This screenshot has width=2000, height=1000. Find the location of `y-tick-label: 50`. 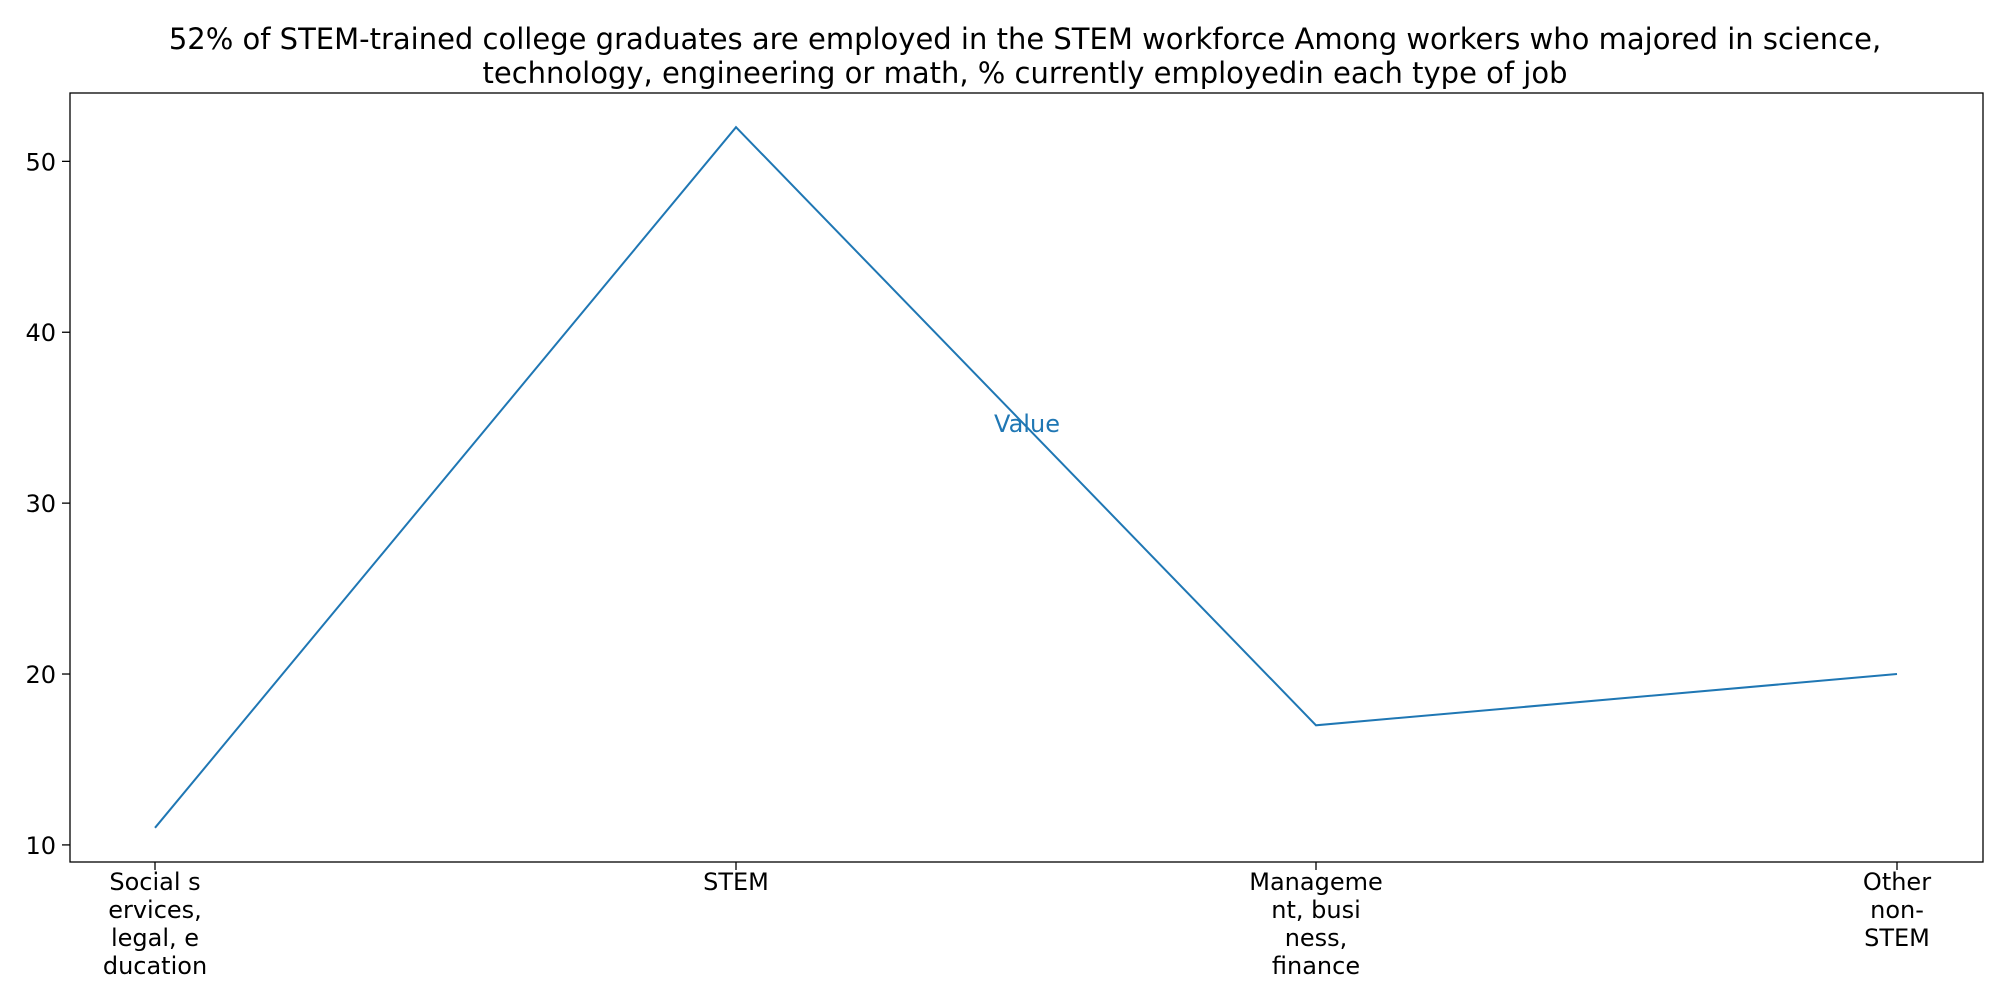

y-tick-label: 50 is located at coordinates (40, 162).